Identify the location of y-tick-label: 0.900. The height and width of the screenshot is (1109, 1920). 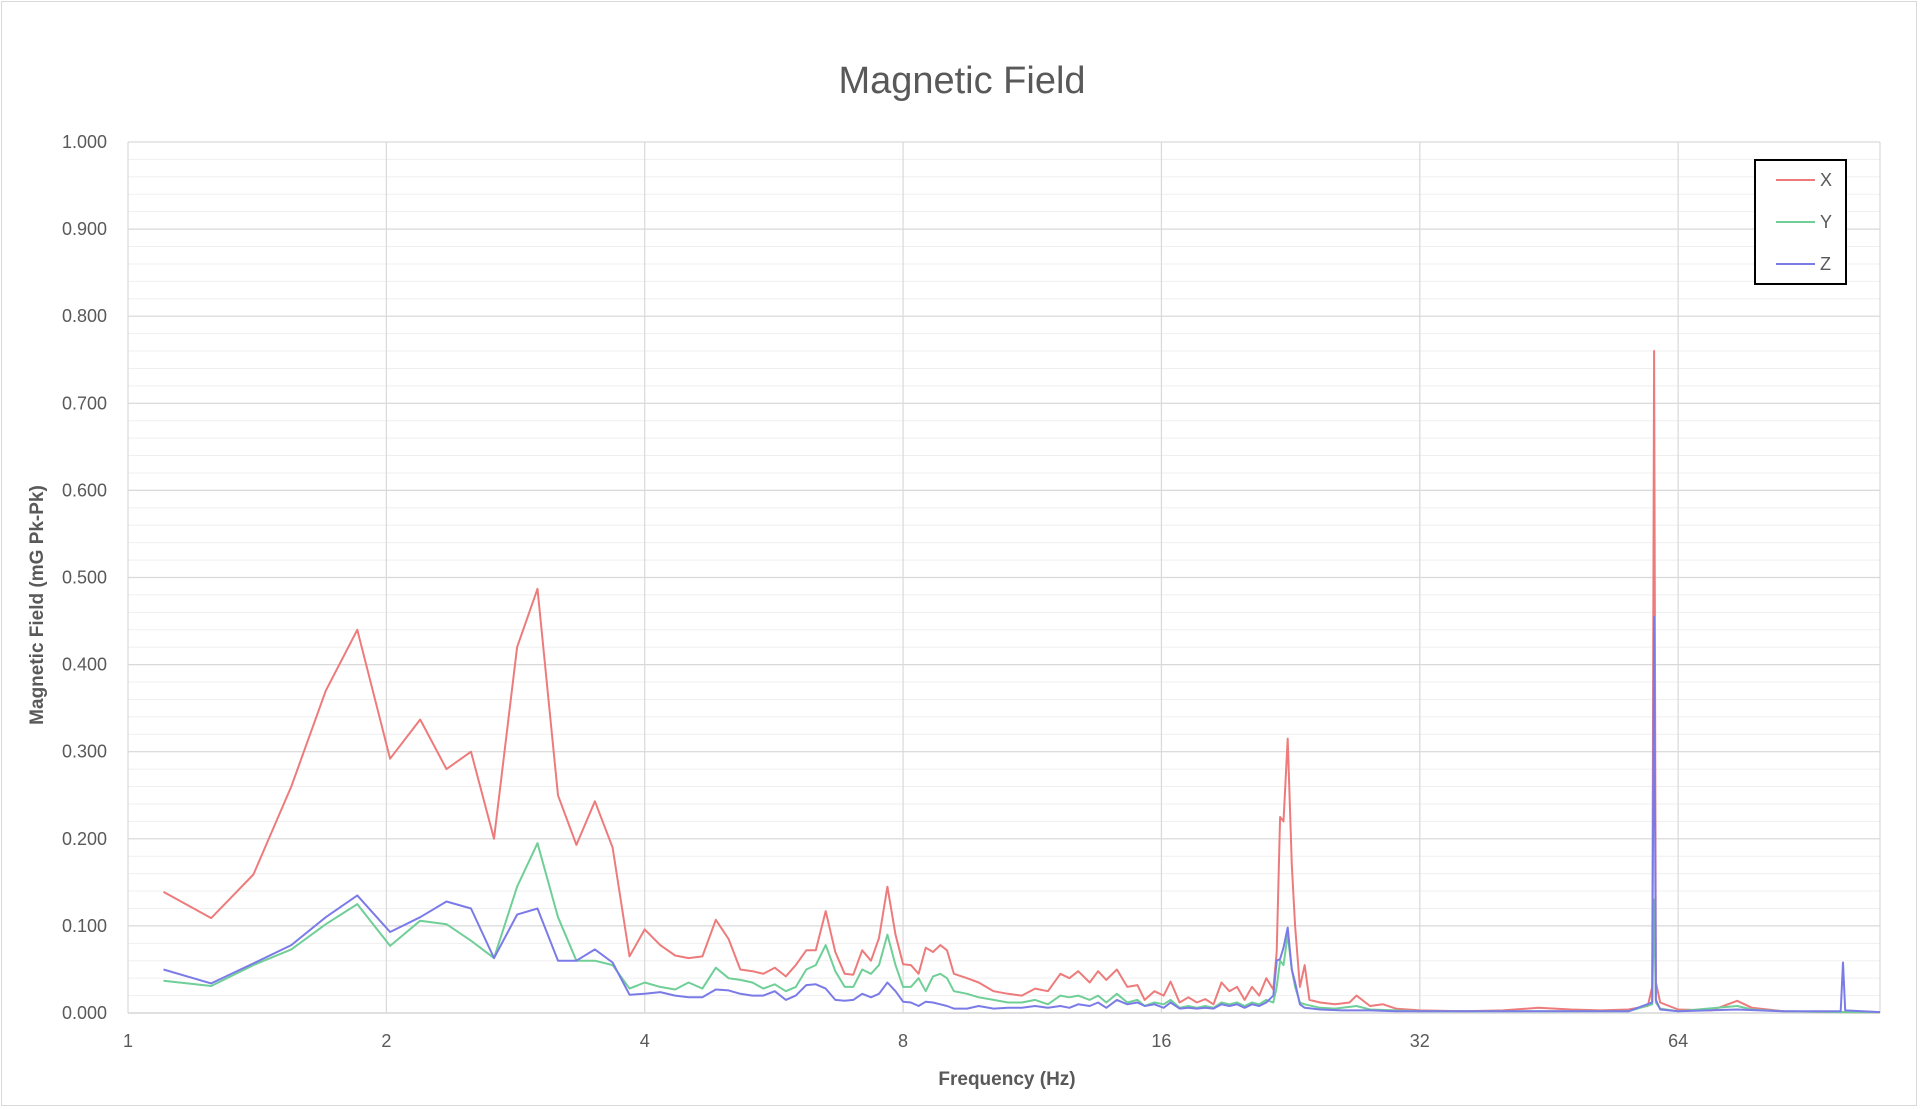
(84, 229).